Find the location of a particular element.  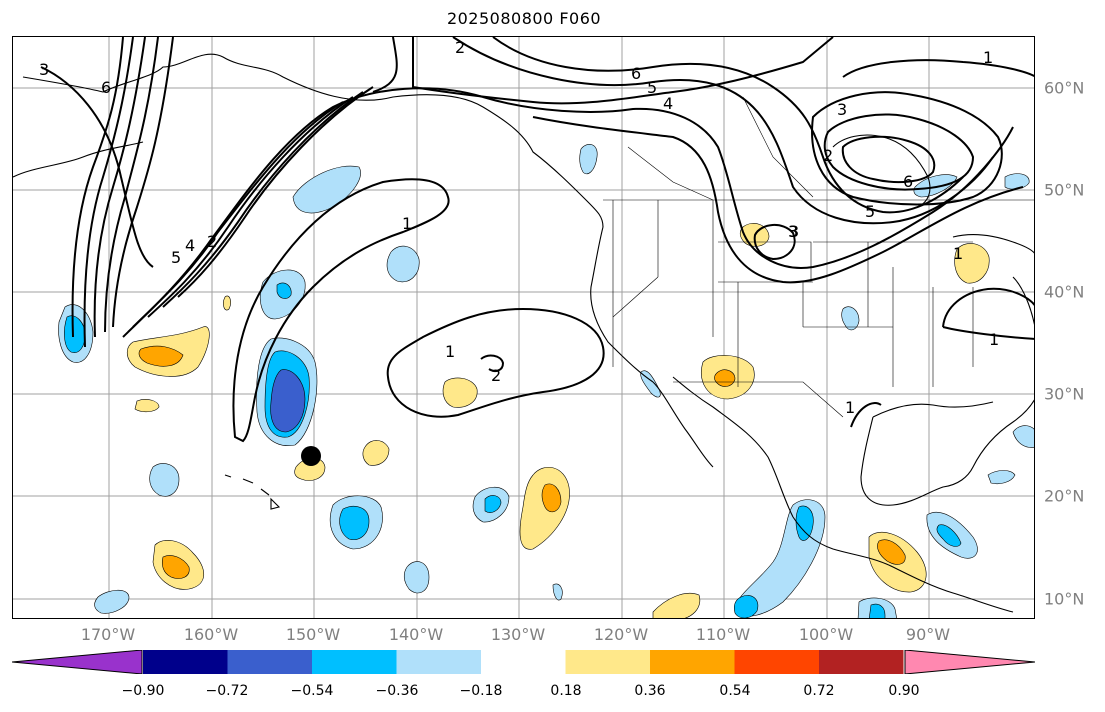

colorbar-tick-label: 0.54 is located at coordinates (735, 691).